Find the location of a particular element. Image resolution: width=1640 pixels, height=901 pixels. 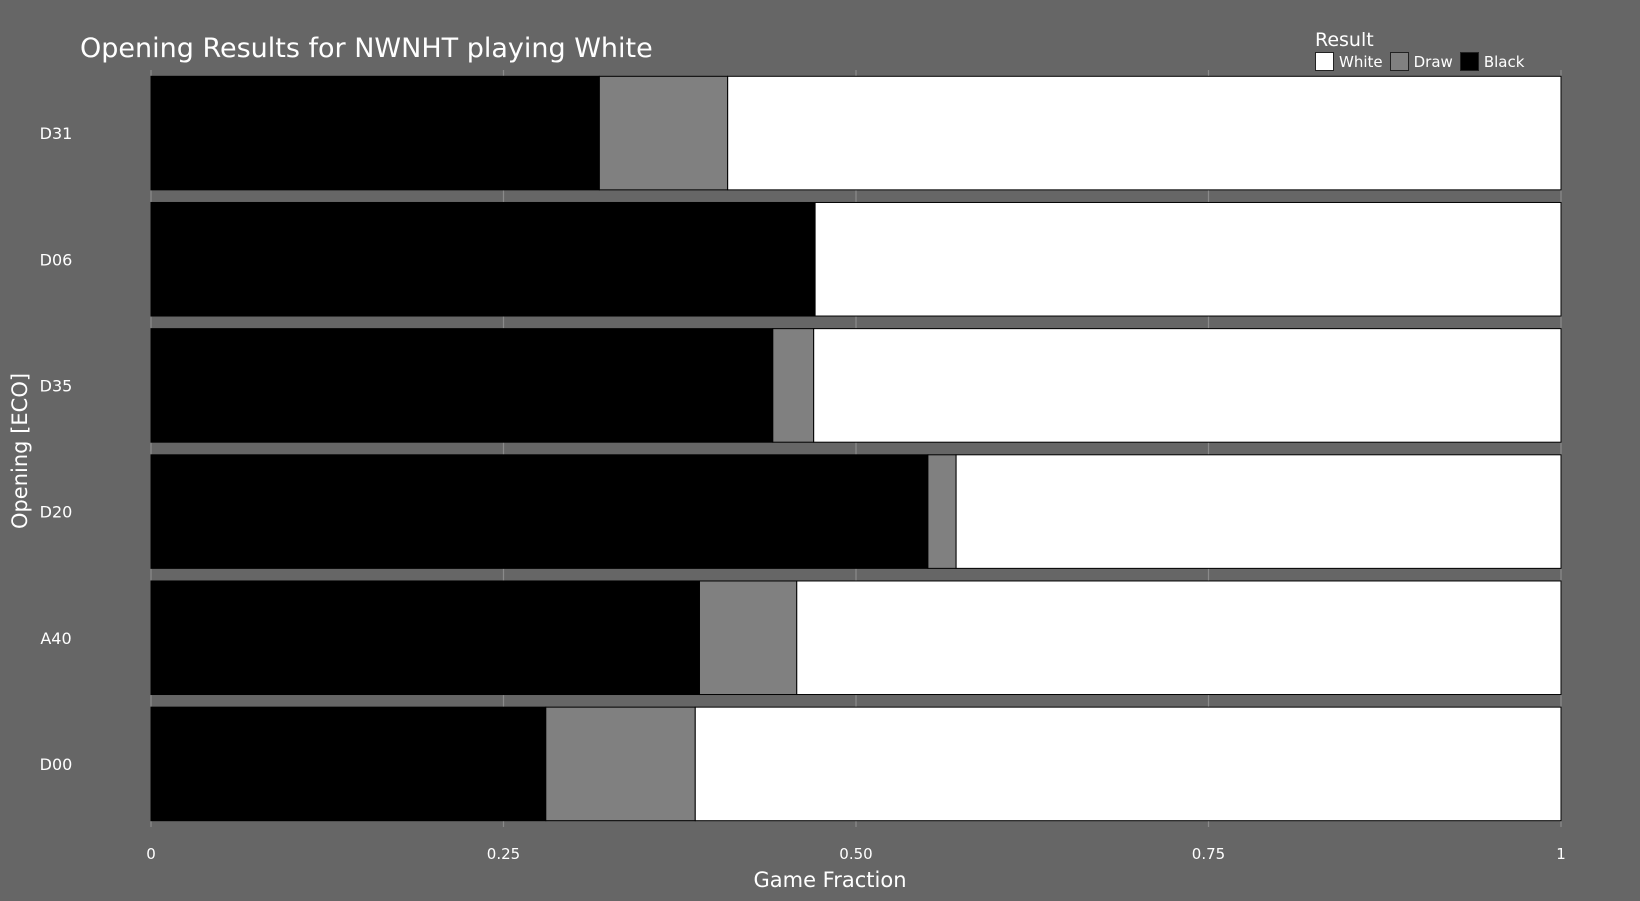

y-tick-label-D00: D00 is located at coordinates (56, 764).